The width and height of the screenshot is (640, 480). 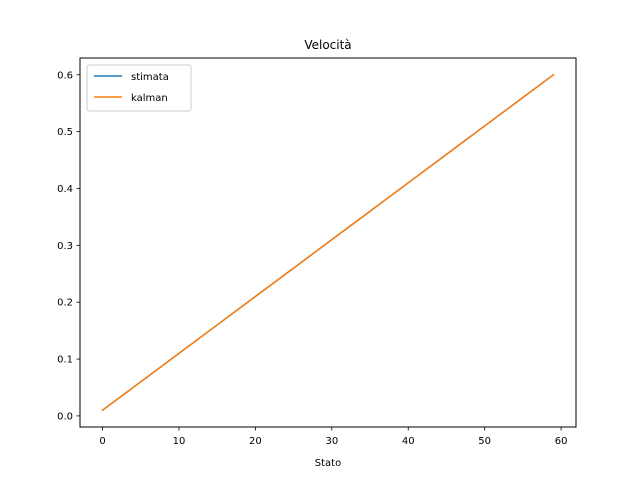 What do you see at coordinates (150, 77) in the screenshot?
I see `legend-label-stimata: stimata` at bounding box center [150, 77].